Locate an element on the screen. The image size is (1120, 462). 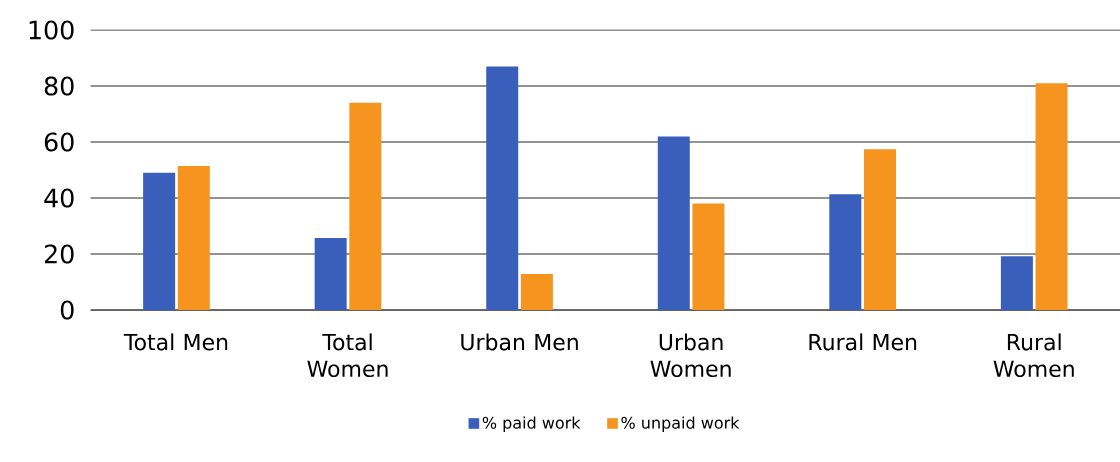
y-tick-label: 40 is located at coordinates (59, 198).